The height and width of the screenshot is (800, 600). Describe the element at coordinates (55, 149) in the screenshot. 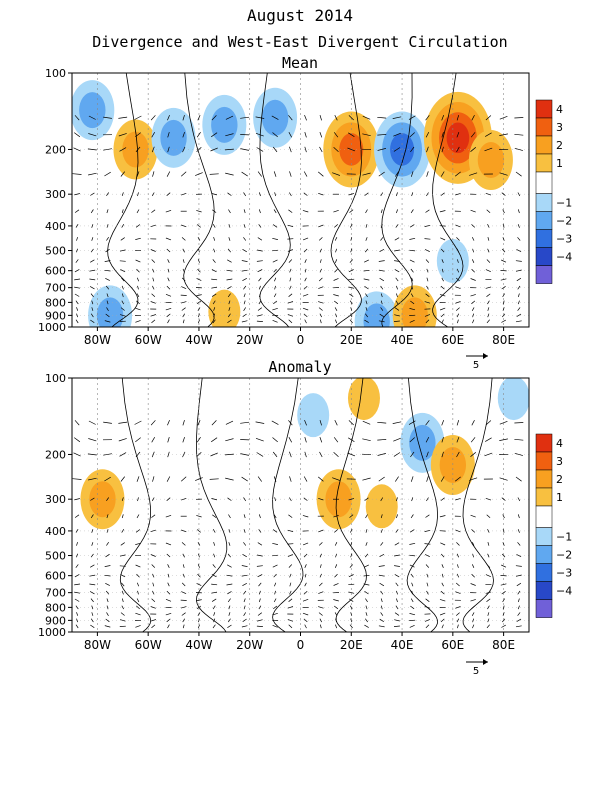

I see `y-tick-label: 200` at that location.